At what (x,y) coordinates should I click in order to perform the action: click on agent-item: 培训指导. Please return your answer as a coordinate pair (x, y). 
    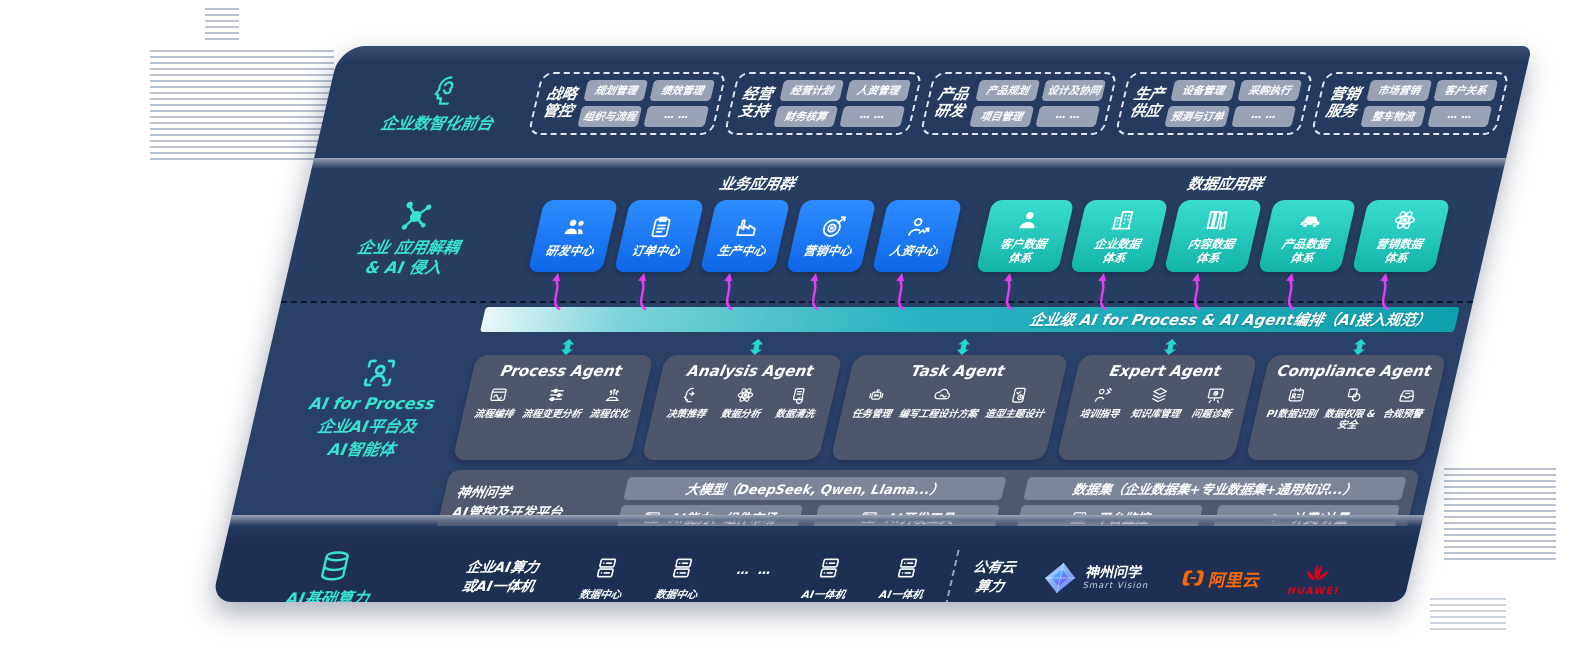
    Looking at the image, I should click on (1101, 402).